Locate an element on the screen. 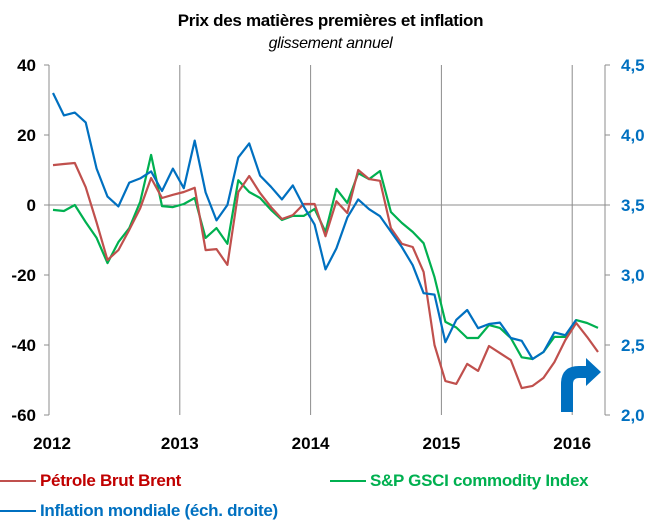 This screenshot has height=526, width=661. right-tick-label: 2,0 is located at coordinates (633, 415).